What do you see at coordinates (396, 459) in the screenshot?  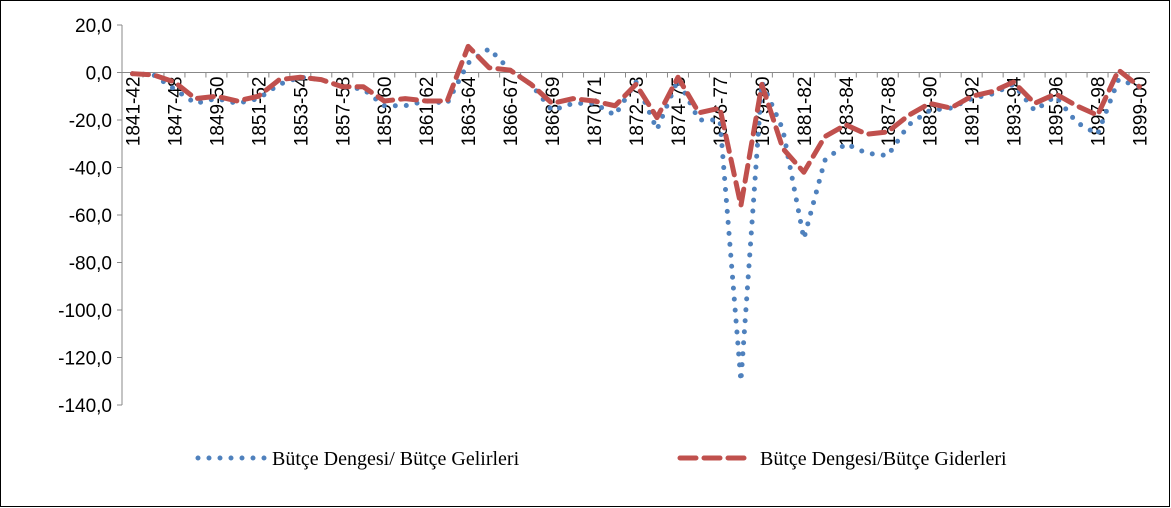 I see `legend-label: Bütçe Dengesi/ Bütçe Gelirleri` at bounding box center [396, 459].